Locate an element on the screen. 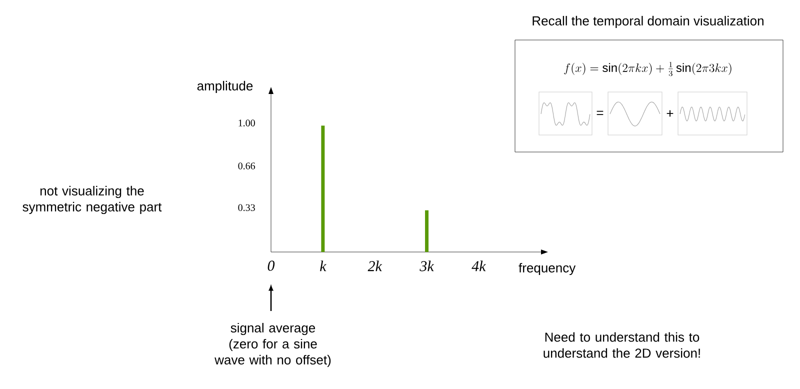  x-tick-label: k is located at coordinates (323, 266).